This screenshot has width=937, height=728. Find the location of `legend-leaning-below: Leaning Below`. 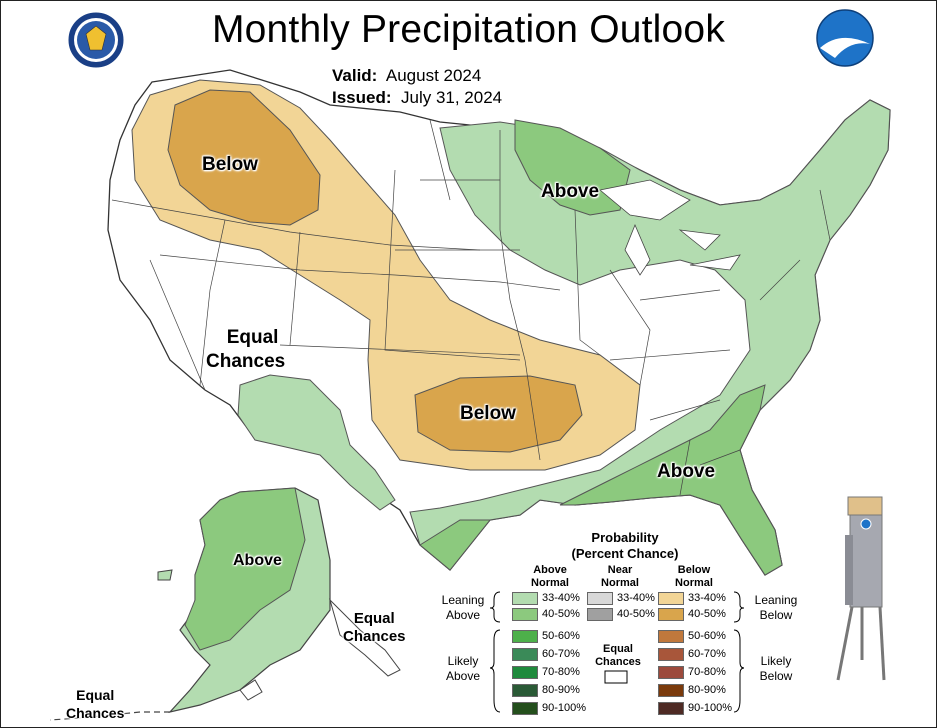

legend-leaning-below: Leaning Below is located at coordinates (776, 608).